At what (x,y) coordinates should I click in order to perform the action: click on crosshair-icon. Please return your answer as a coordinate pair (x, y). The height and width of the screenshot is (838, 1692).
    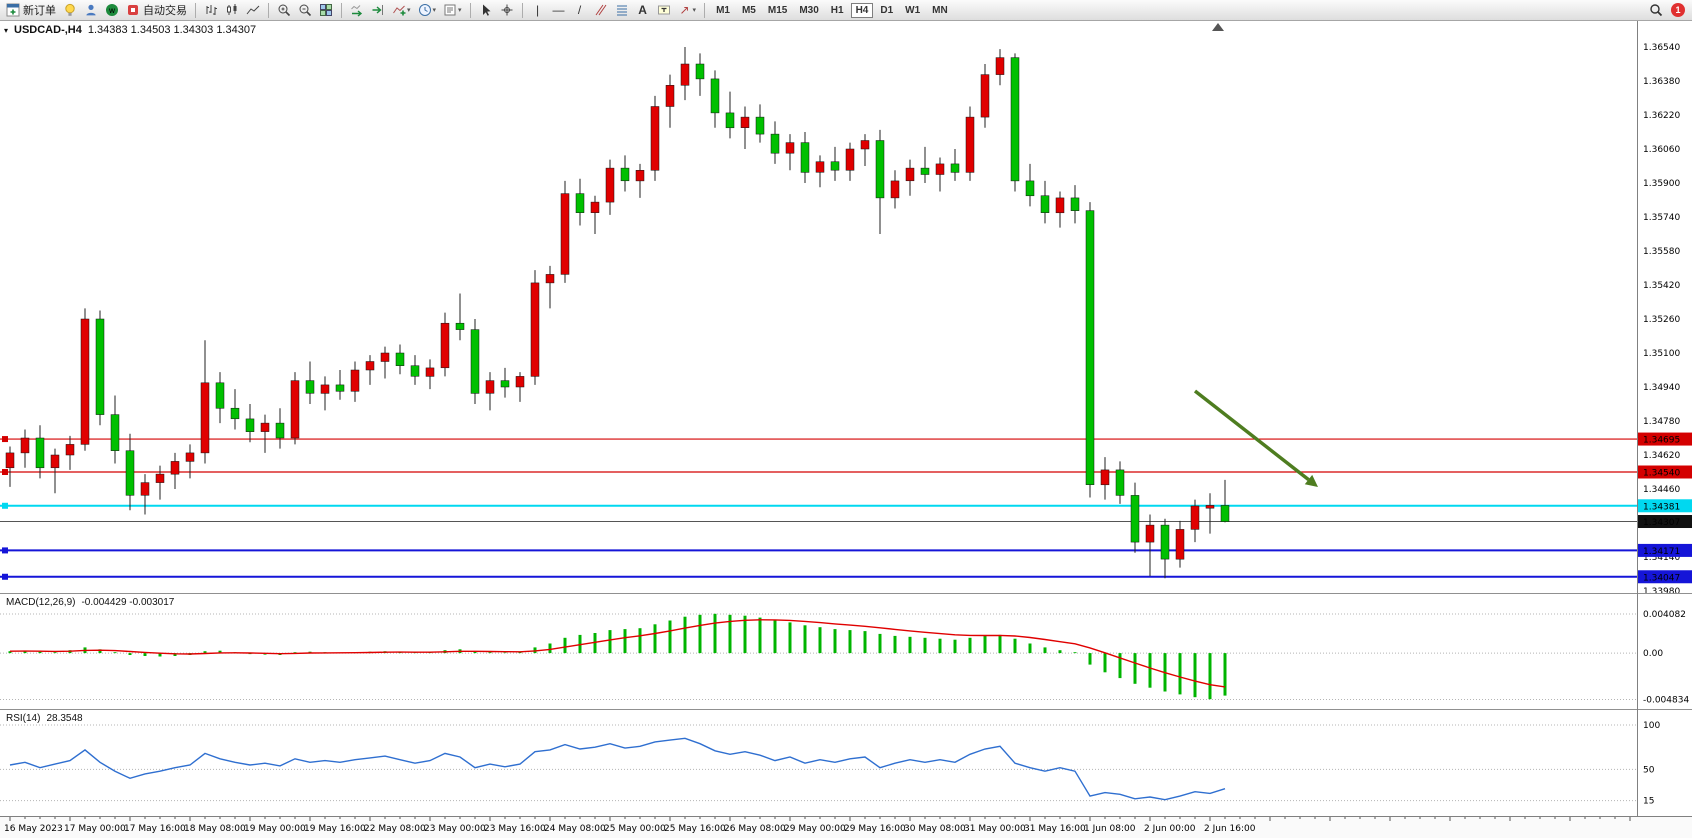
    Looking at the image, I should click on (507, 10).